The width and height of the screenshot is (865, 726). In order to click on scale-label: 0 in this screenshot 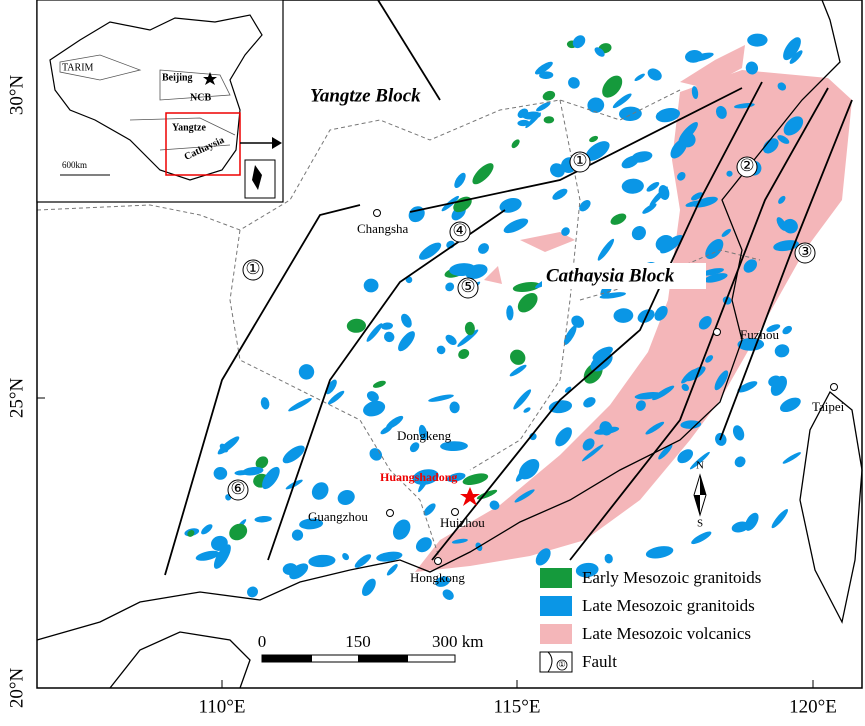, I will do `click(262, 641)`.